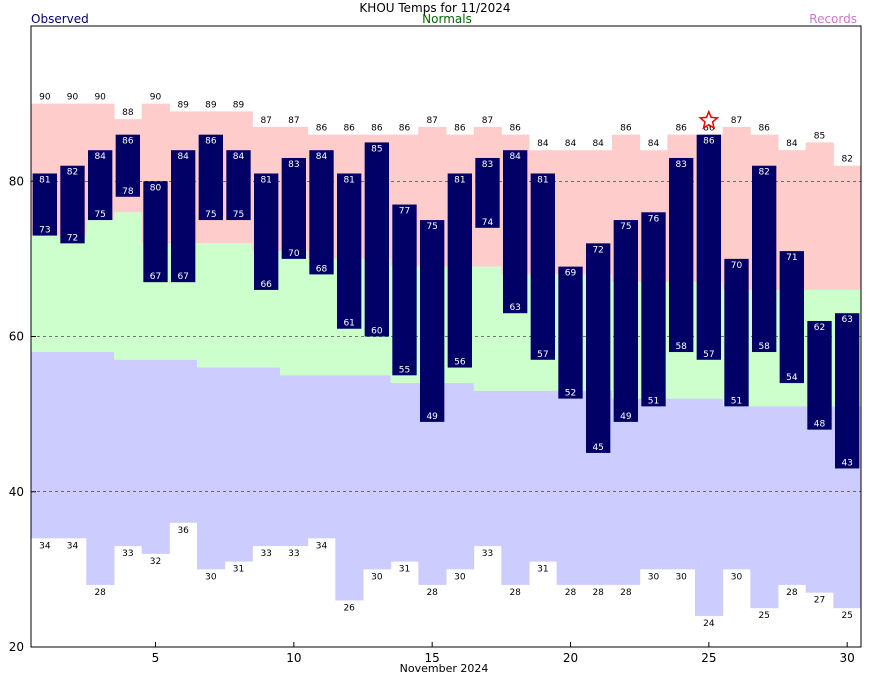 This screenshot has width=870, height=680. Describe the element at coordinates (514, 308) in the screenshot. I see `observed-low-label: 63` at that location.